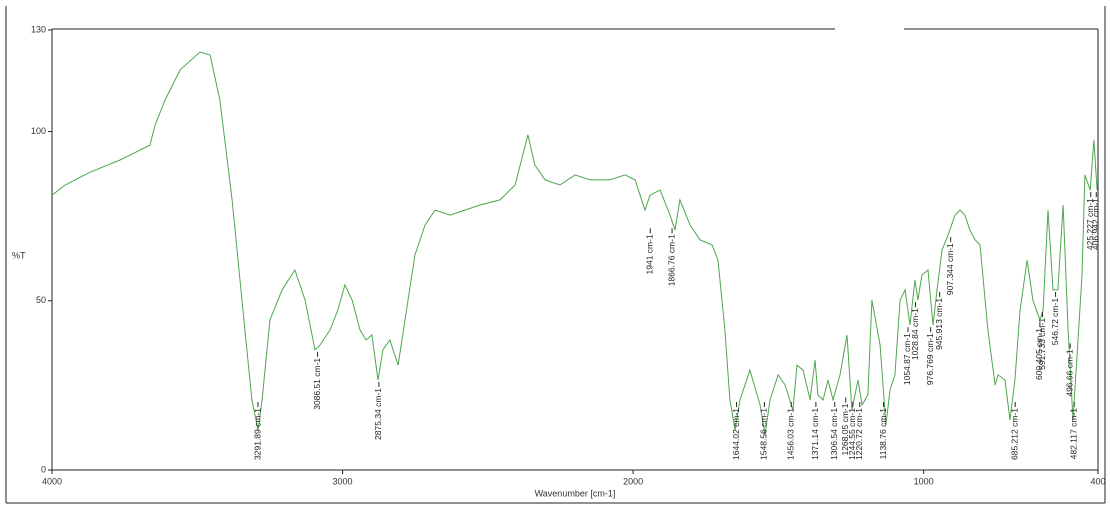 This screenshot has height=509, width=1110. I want to click on x-tick-label: 400, so click(1097, 481).